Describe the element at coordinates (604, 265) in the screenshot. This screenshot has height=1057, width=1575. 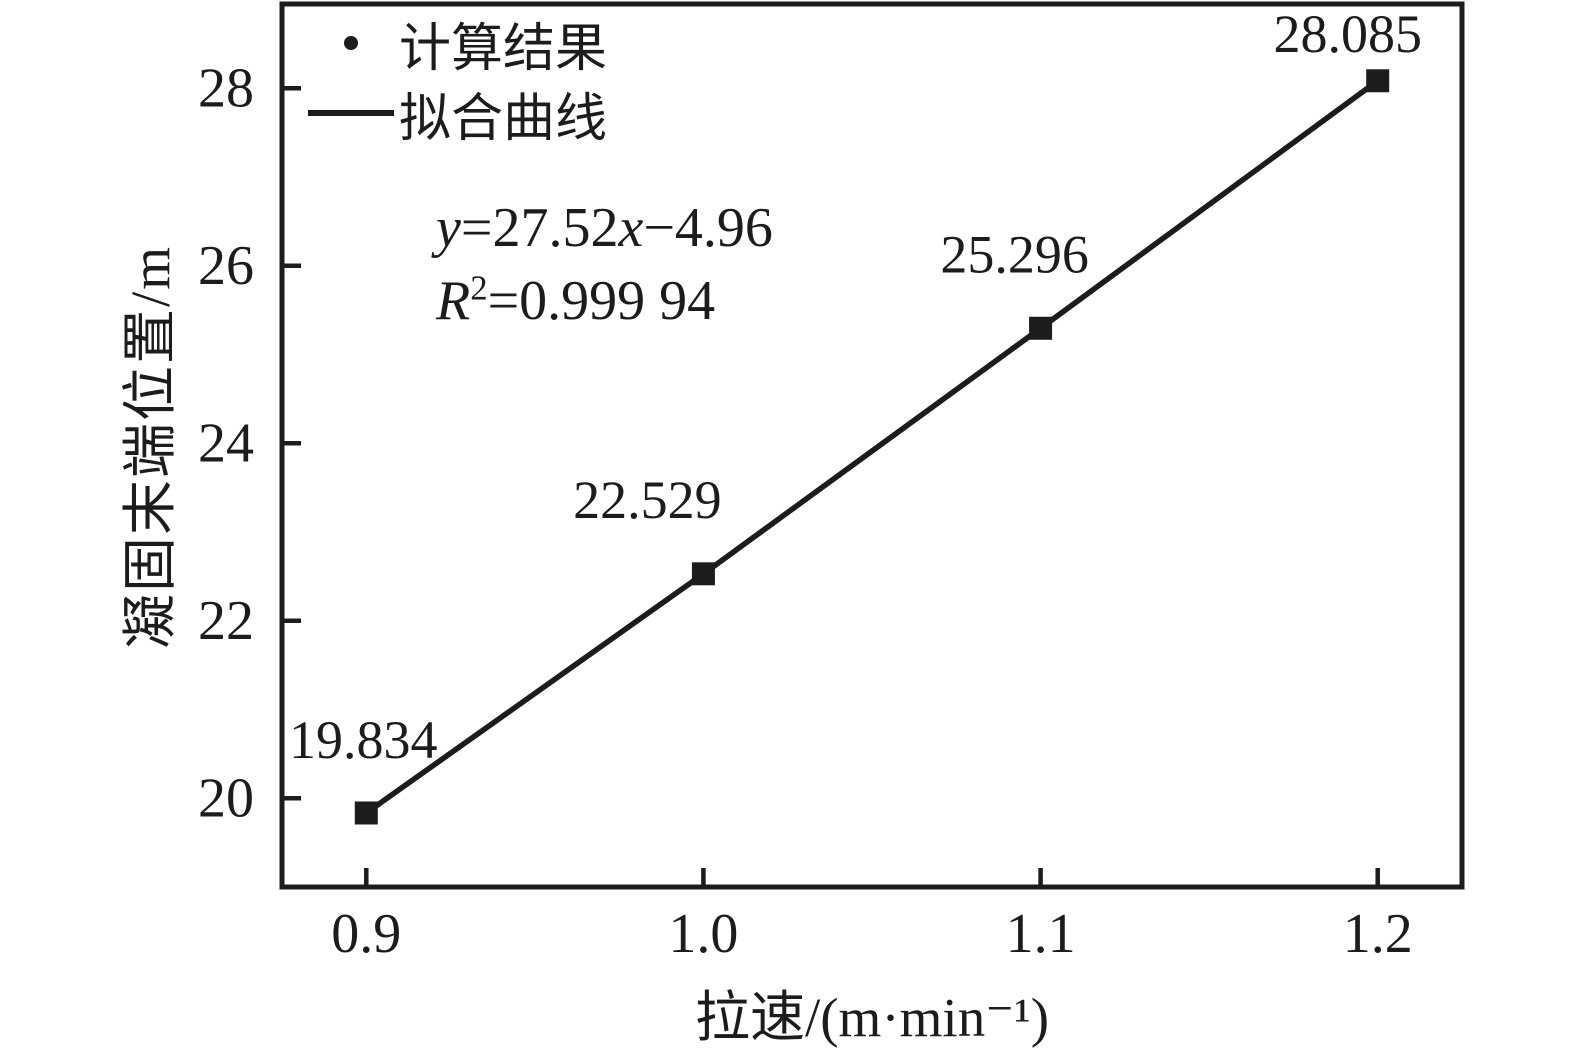
I see `fit-annotation: y=27.52x−4.96 R2=0.999 94` at that location.